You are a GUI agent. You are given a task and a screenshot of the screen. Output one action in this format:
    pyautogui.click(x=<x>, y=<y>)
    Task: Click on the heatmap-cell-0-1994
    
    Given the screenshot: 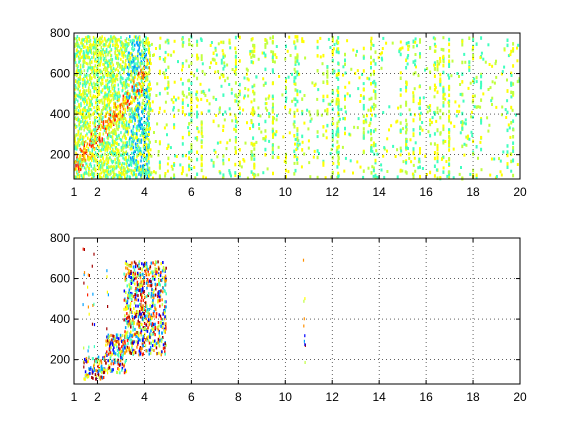 What is the action you would take?
    pyautogui.click(x=106, y=95)
    